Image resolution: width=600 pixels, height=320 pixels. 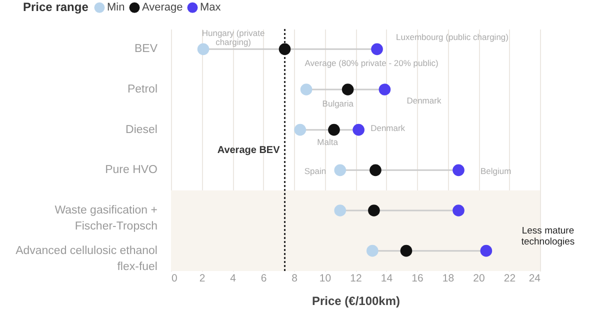 I want to click on legend-title: Price range, so click(x=56, y=7).